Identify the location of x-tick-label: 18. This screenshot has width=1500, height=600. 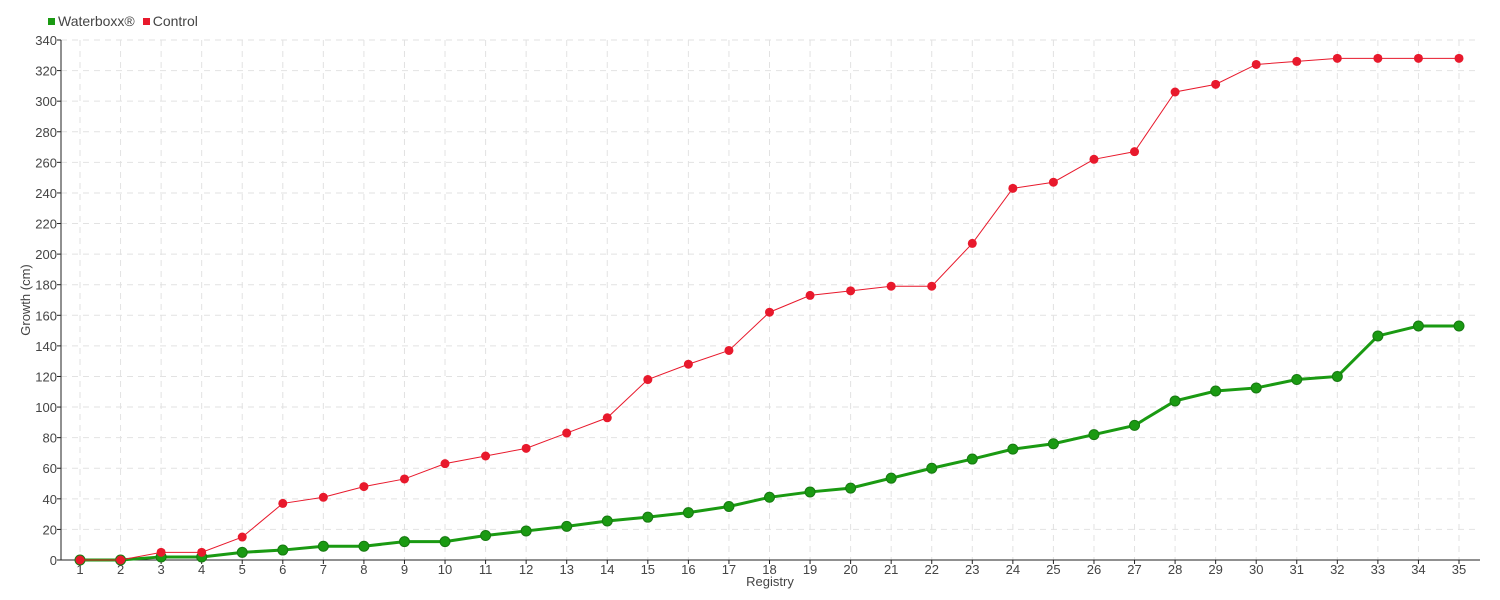
(769, 569).